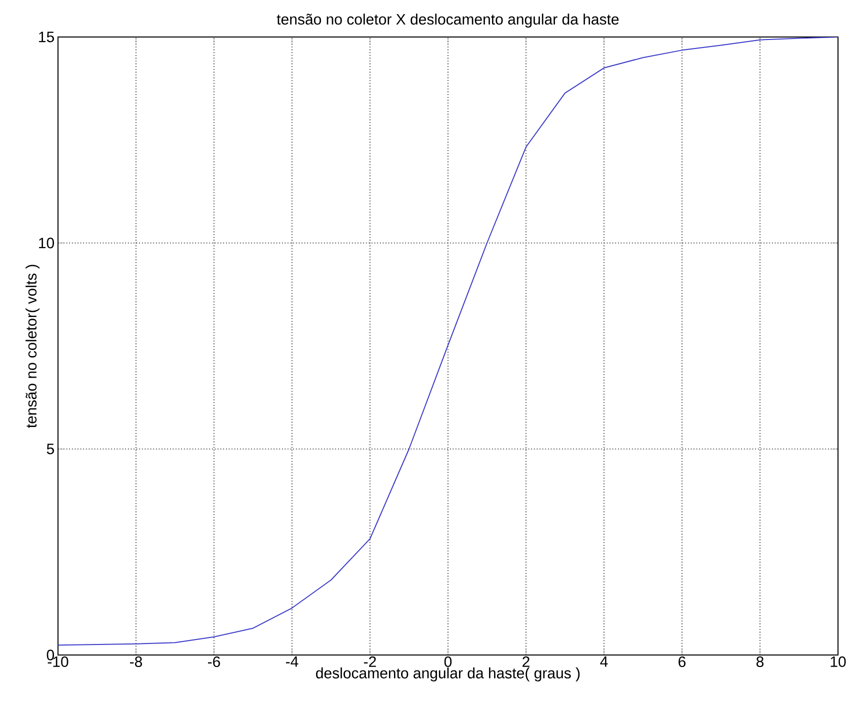 The width and height of the screenshot is (851, 702). Describe the element at coordinates (33, 346) in the screenshot. I see `y-axis-title: tensão no coletor( volts )` at that location.